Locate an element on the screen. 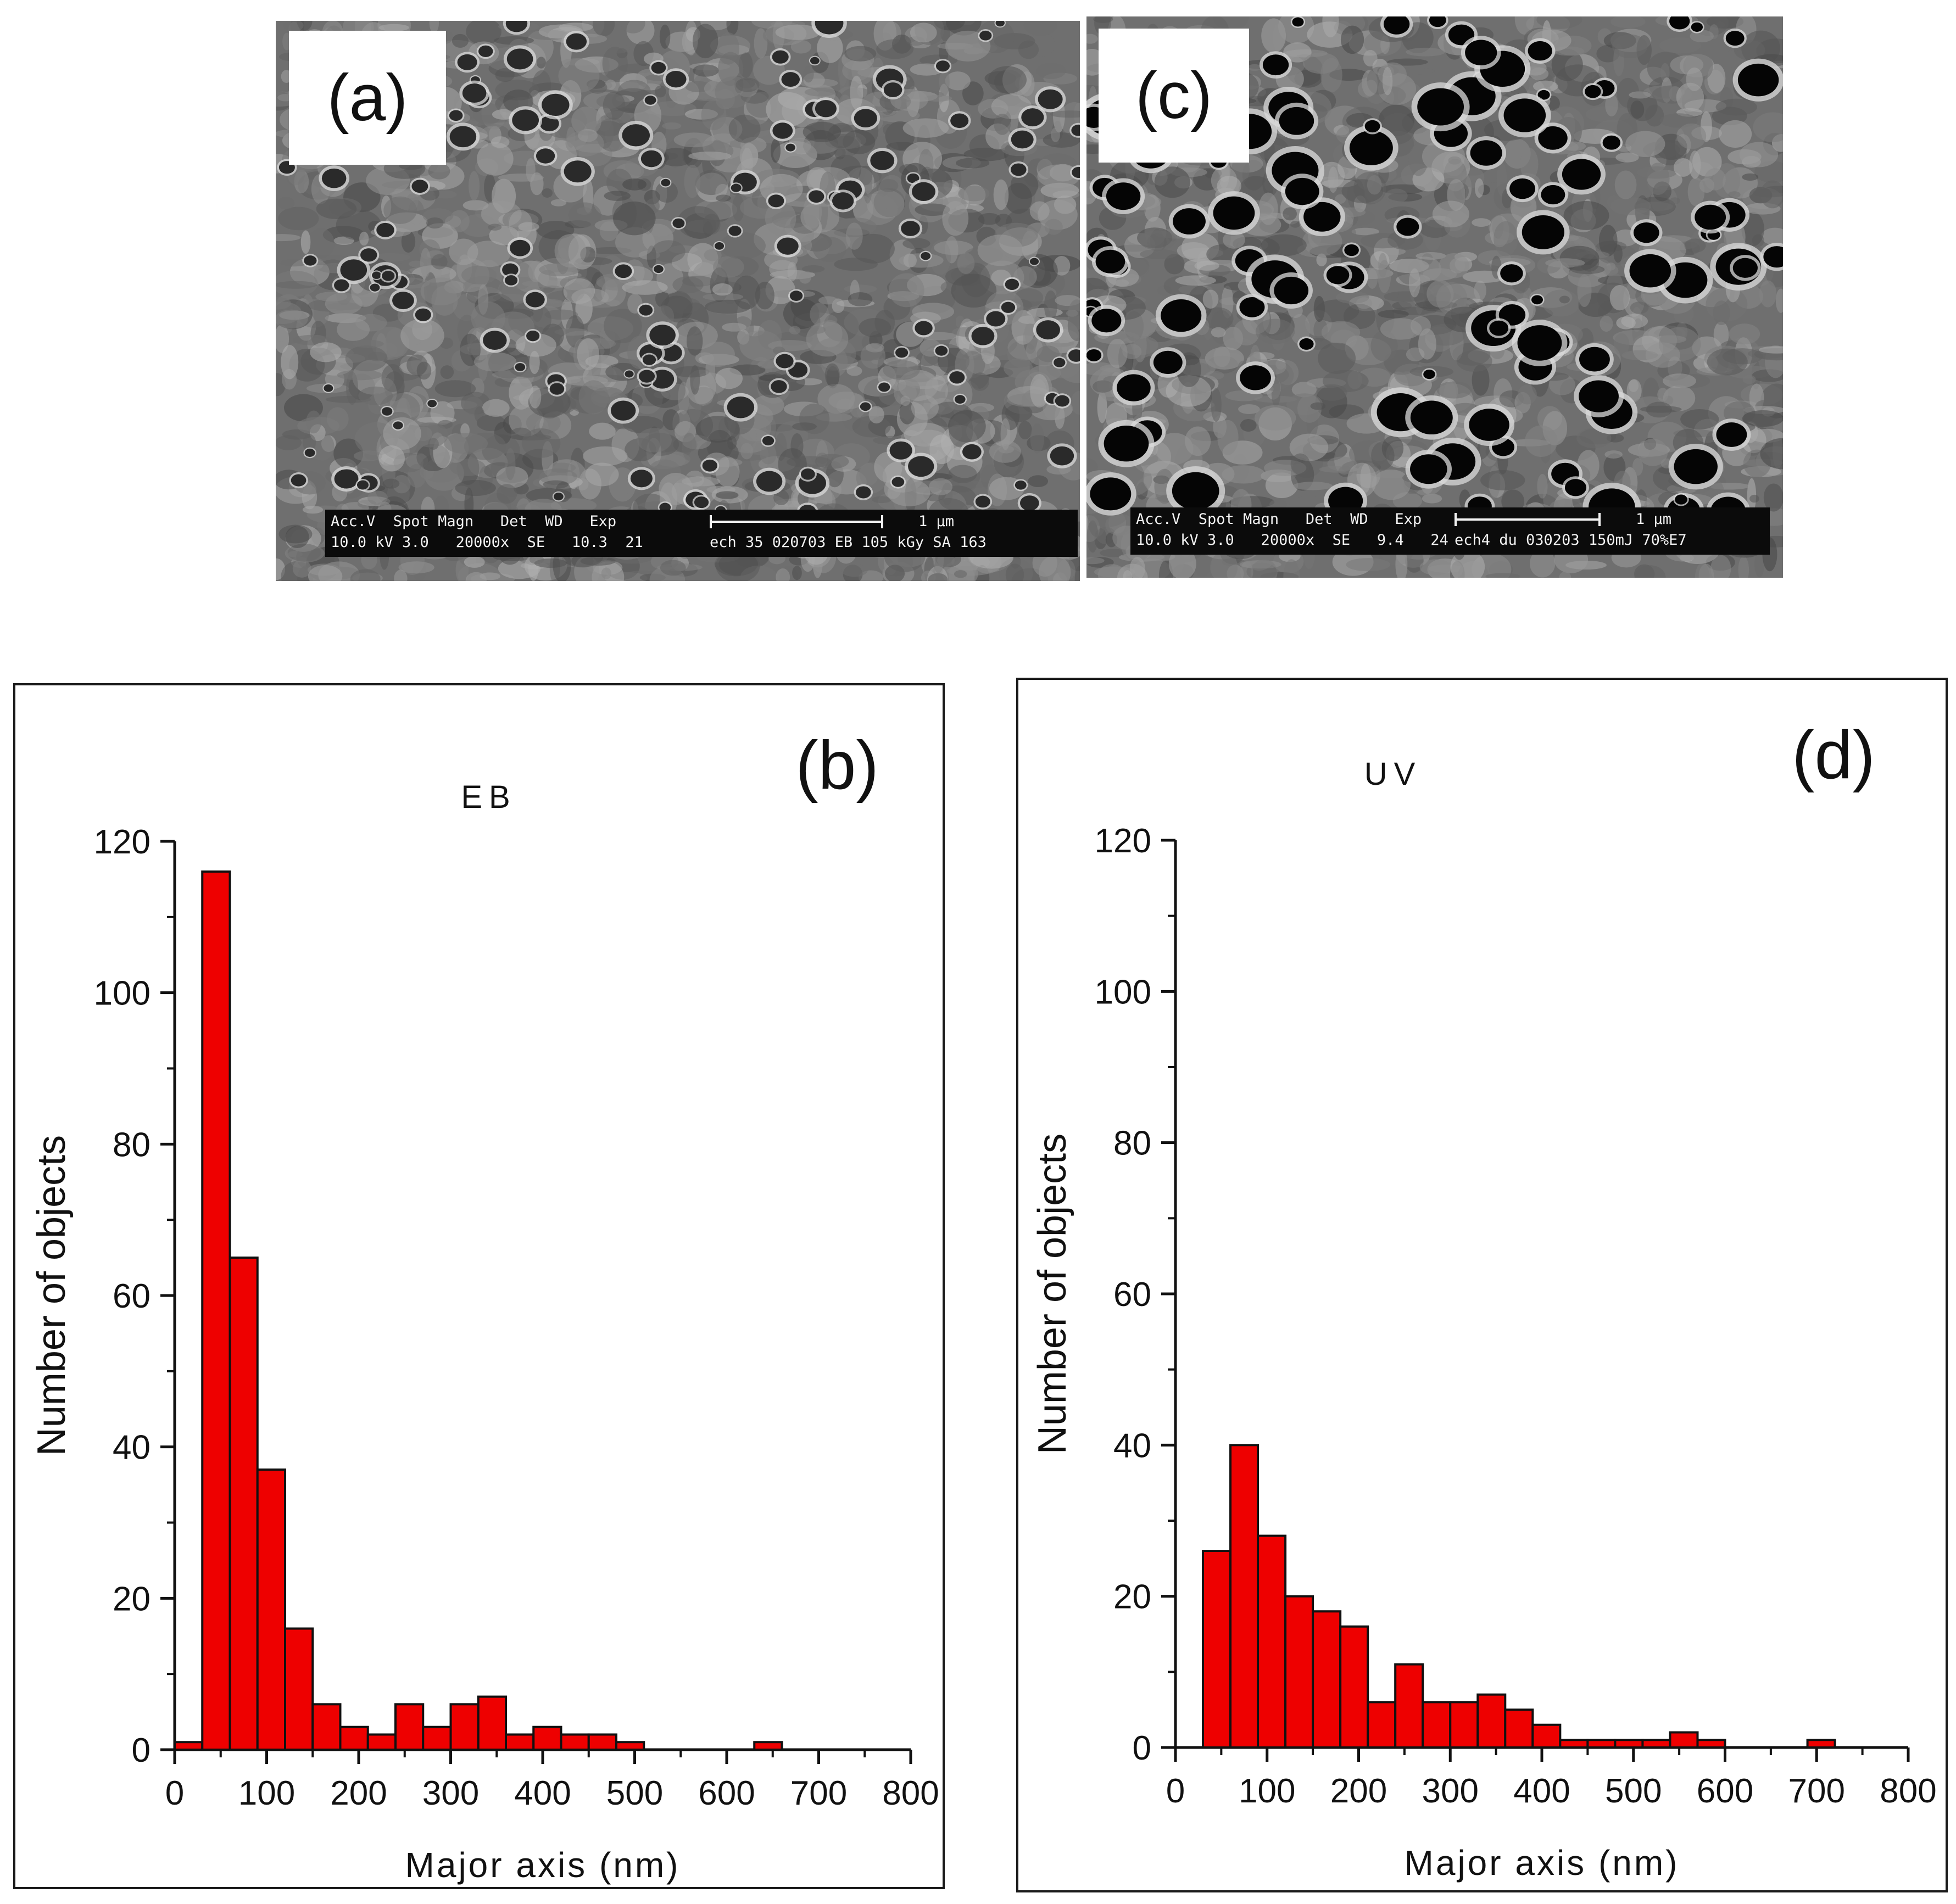  databar-header-c: Acc.V Spot Magn Det WD Exp is located at coordinates (1279, 519).